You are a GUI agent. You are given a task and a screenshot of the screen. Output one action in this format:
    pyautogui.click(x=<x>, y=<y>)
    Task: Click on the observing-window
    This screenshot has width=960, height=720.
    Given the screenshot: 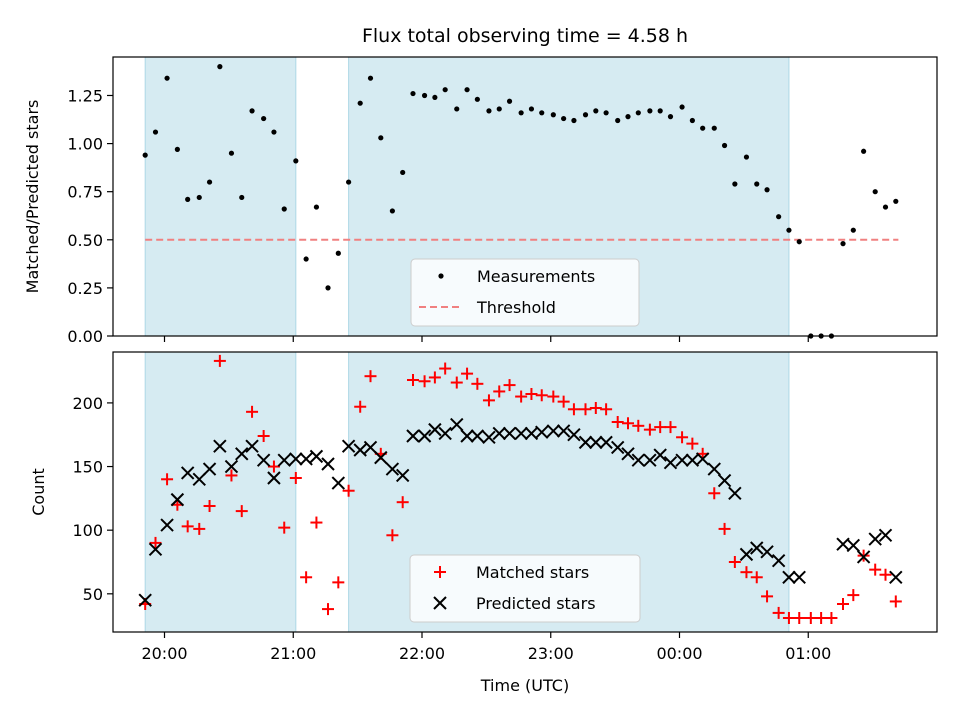 What is the action you would take?
    pyautogui.click(x=220, y=196)
    